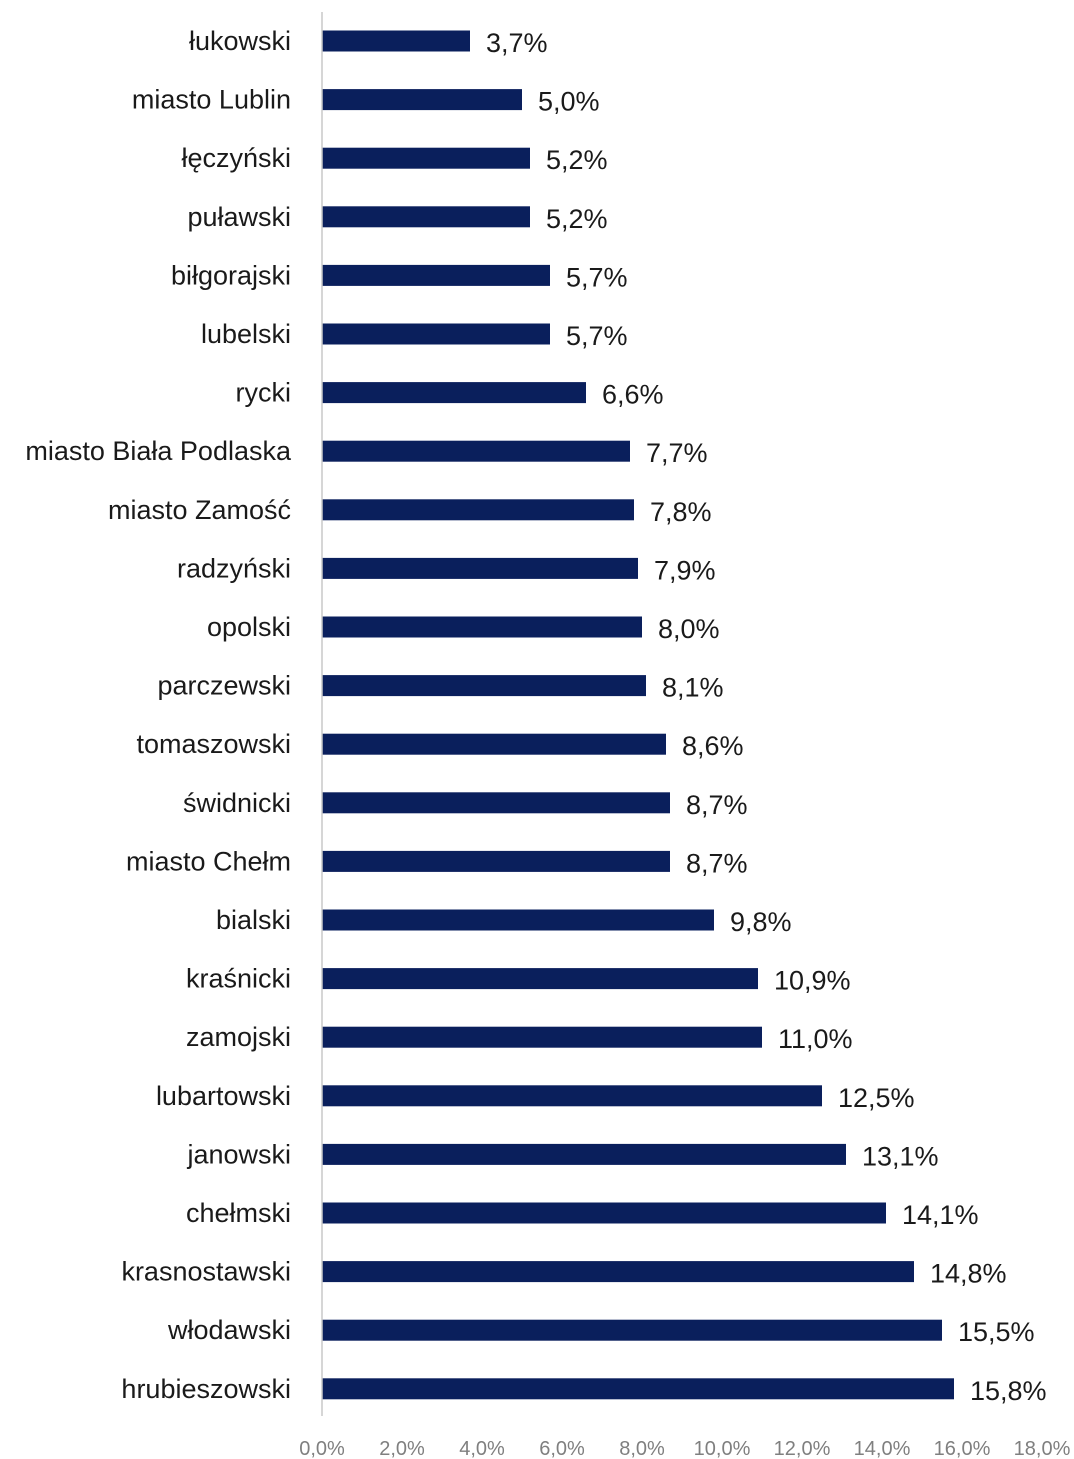 This screenshot has width=1074, height=1459. What do you see at coordinates (246, 334) in the screenshot?
I see `category-label: lubelski` at bounding box center [246, 334].